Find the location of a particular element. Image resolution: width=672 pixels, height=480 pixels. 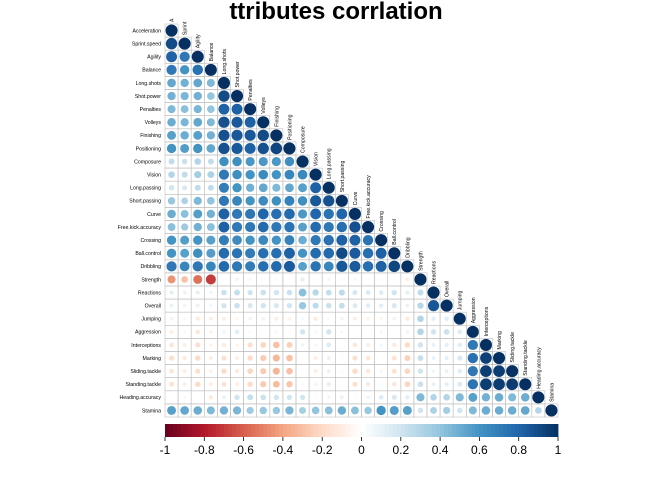

correlation-circle-Jumping-Shot_power is located at coordinates (237, 319).